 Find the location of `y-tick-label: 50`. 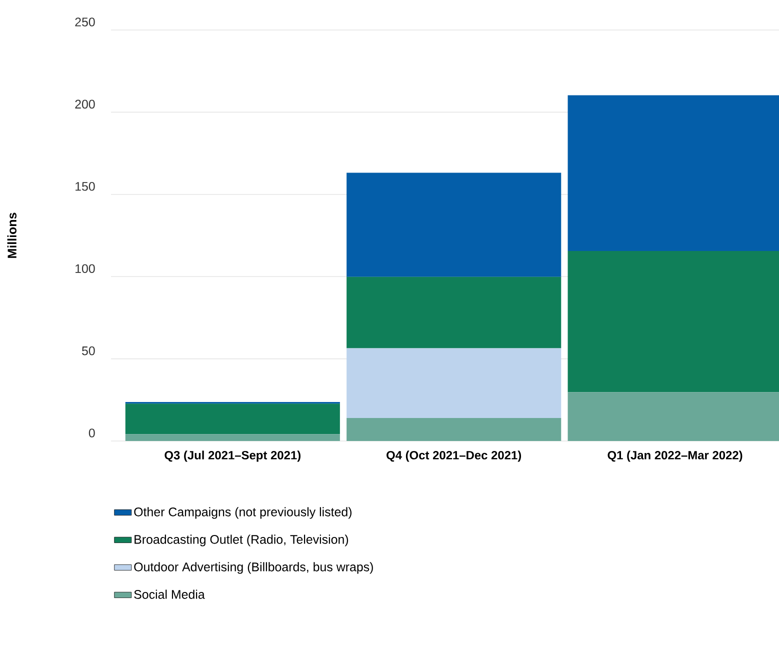

y-tick-label: 50 is located at coordinates (88, 351).